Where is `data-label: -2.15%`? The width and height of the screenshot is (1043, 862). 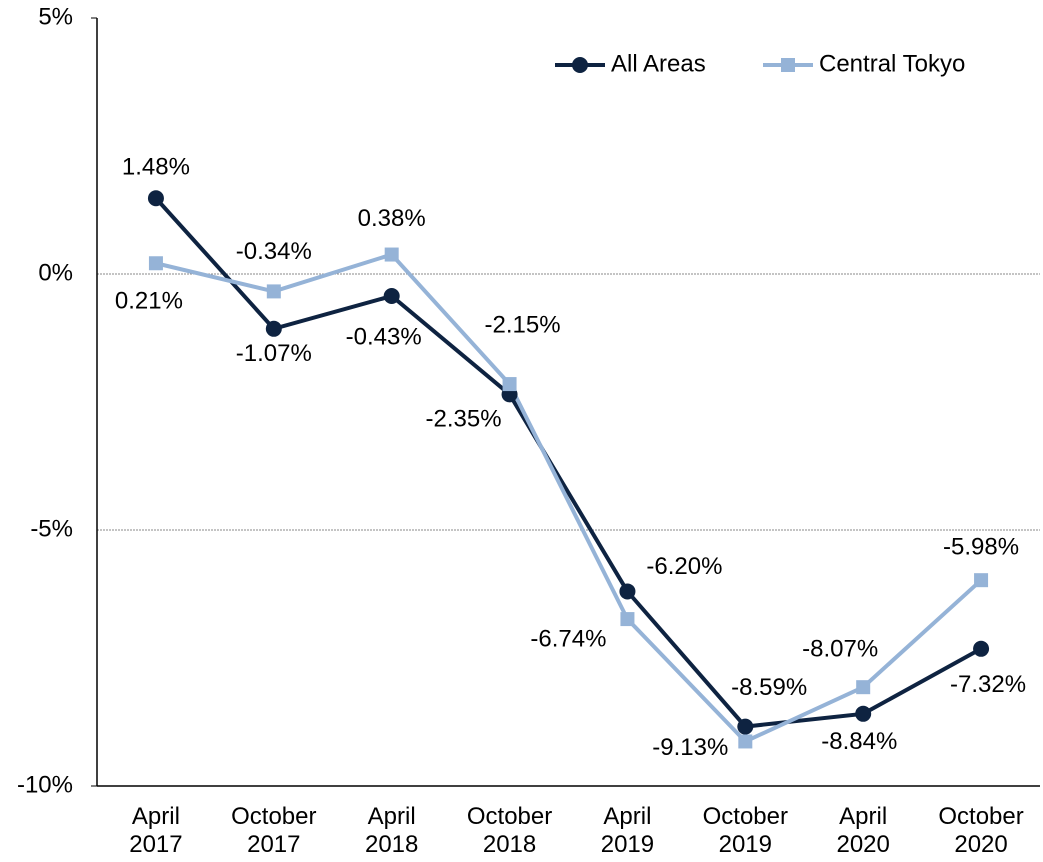
data-label: -2.15% is located at coordinates (523, 324).